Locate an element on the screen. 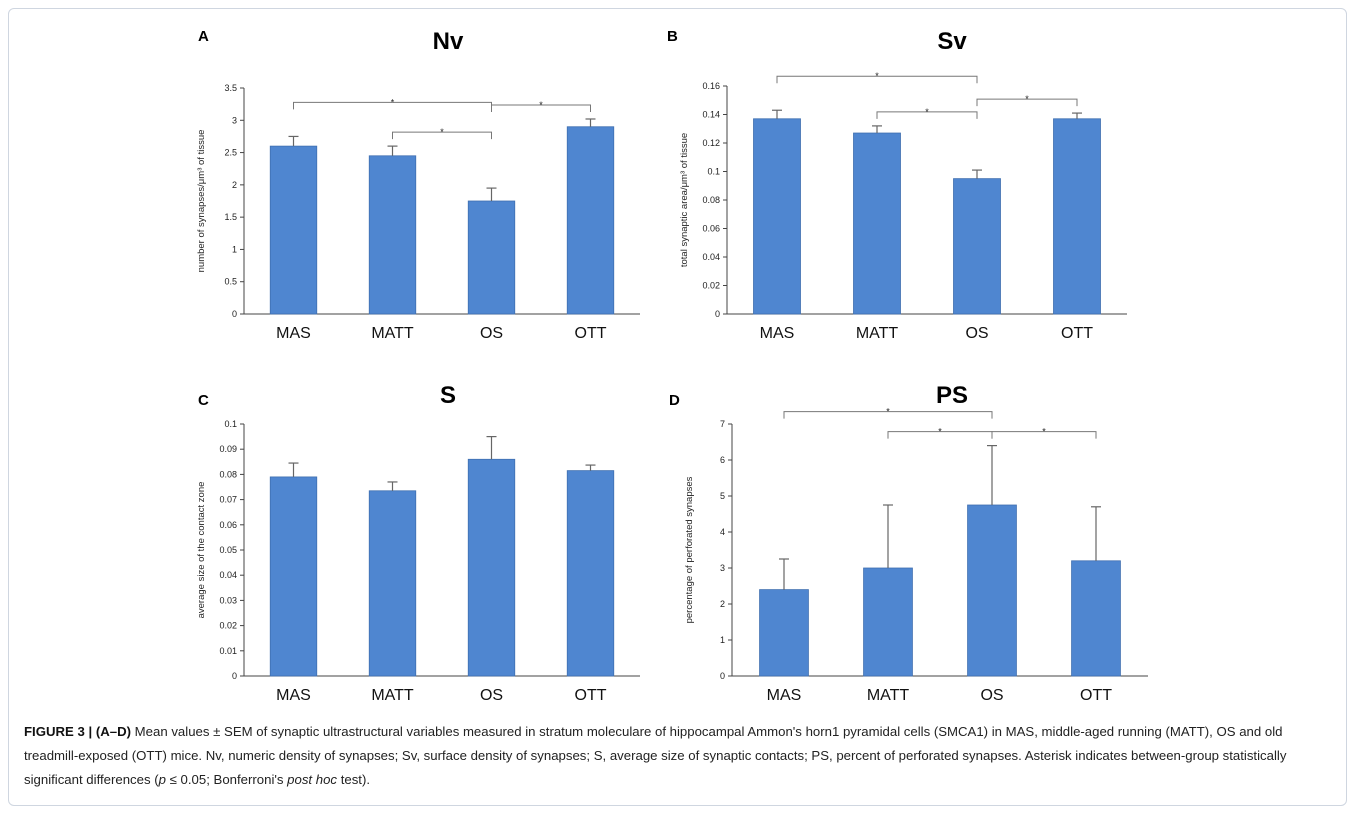  caption-p-symbol: p is located at coordinates (162, 779).